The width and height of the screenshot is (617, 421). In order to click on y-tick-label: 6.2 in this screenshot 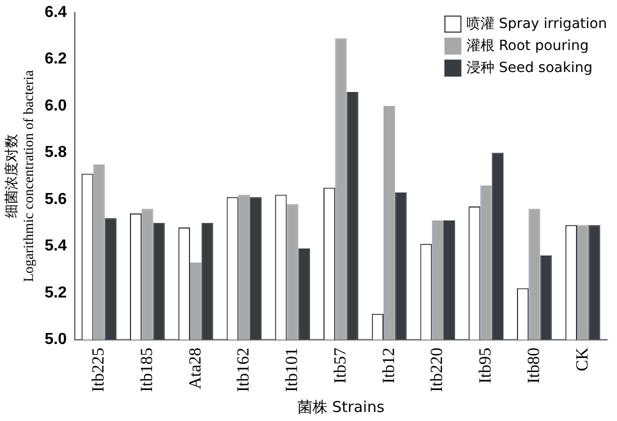, I will do `click(55, 59)`.